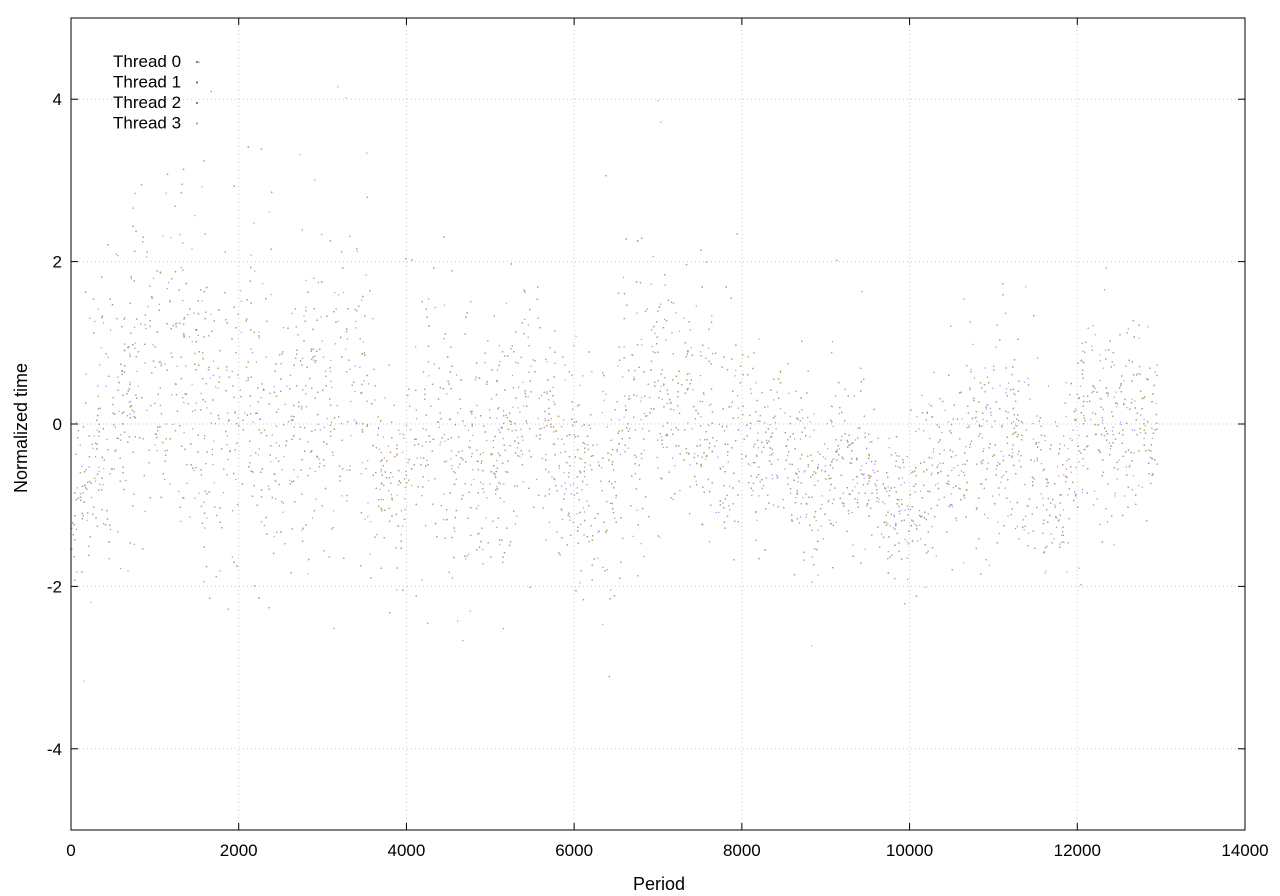 This screenshot has width=1280, height=896. I want to click on y-tick-label: -2, so click(54, 586).